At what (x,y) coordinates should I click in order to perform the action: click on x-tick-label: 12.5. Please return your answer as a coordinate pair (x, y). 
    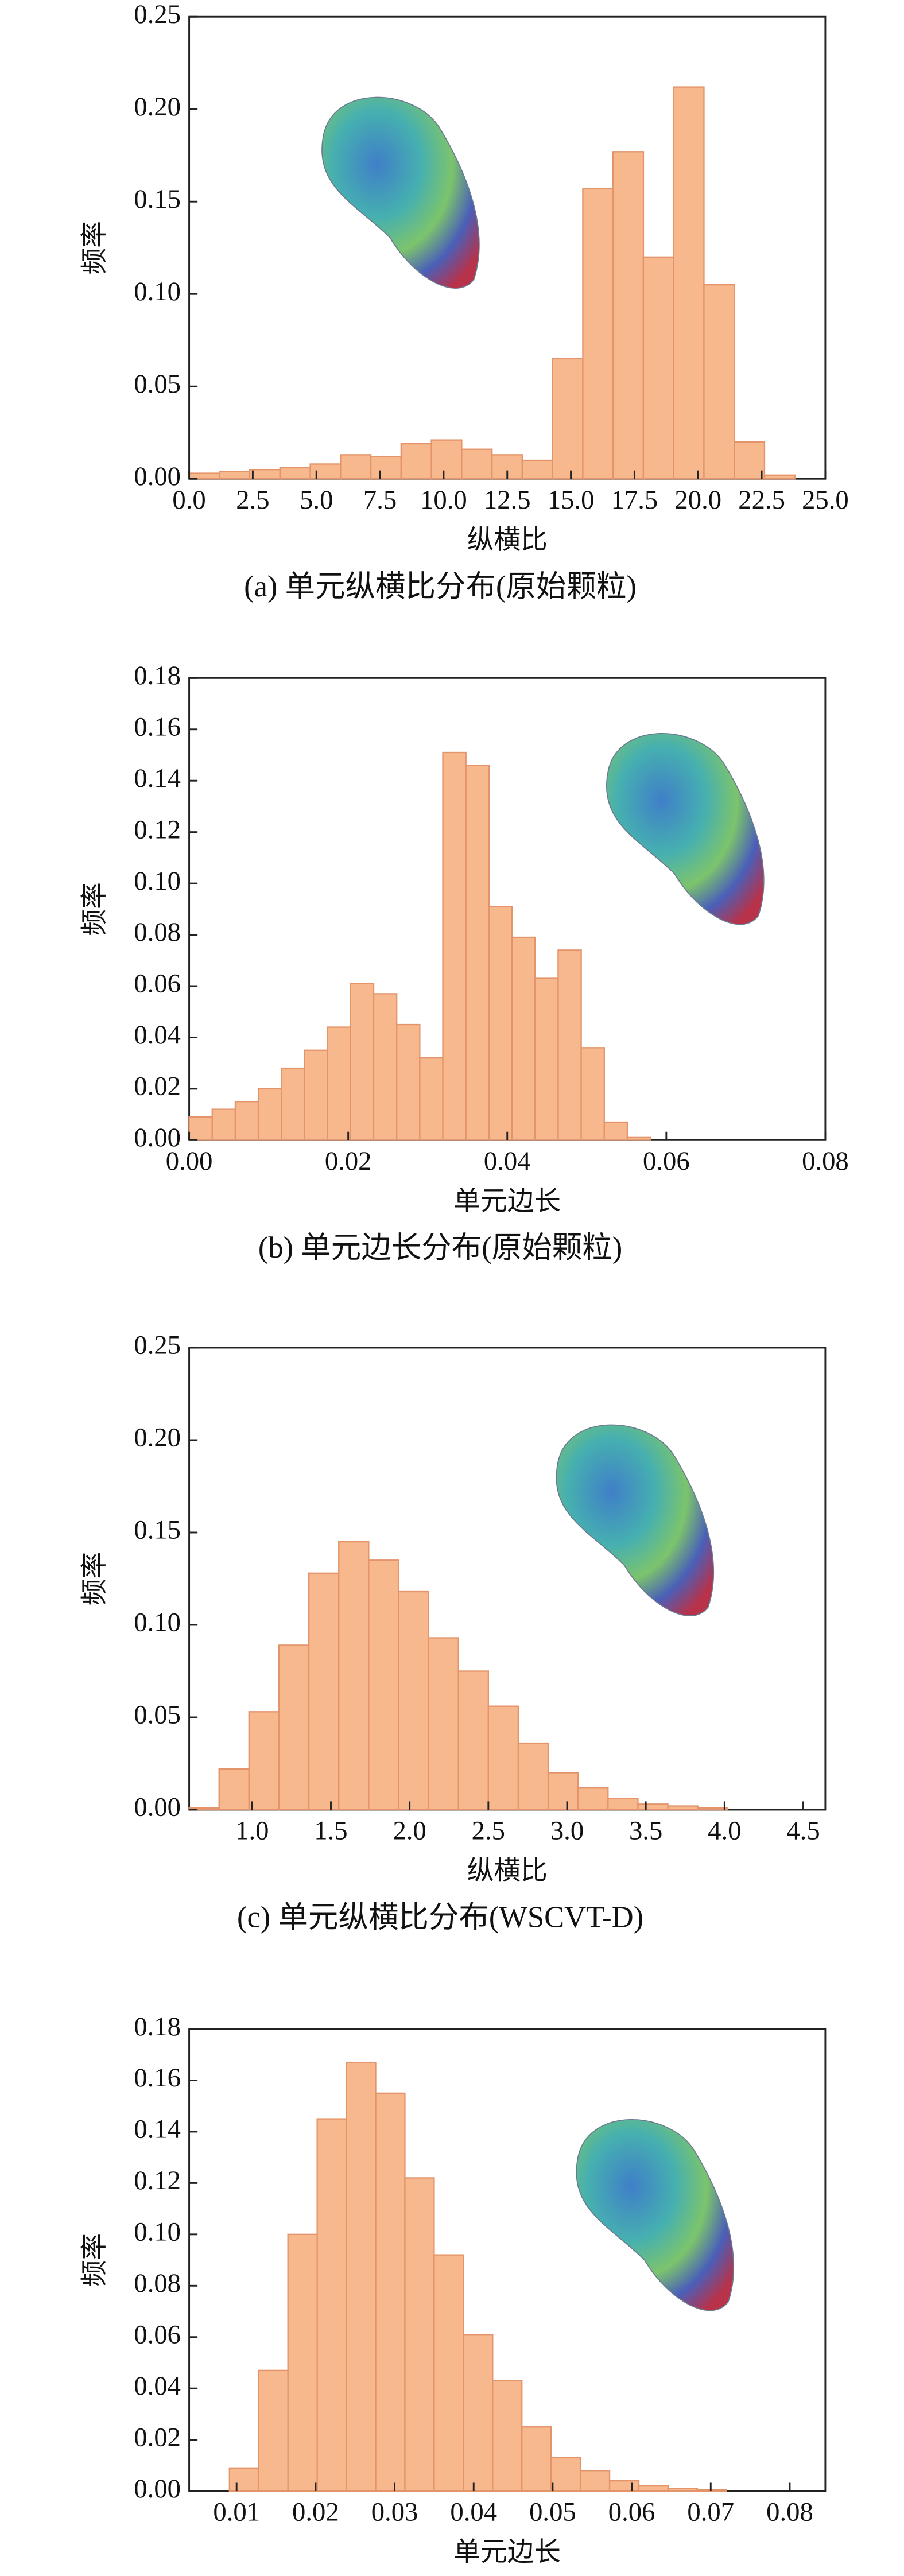
    Looking at the image, I should click on (508, 500).